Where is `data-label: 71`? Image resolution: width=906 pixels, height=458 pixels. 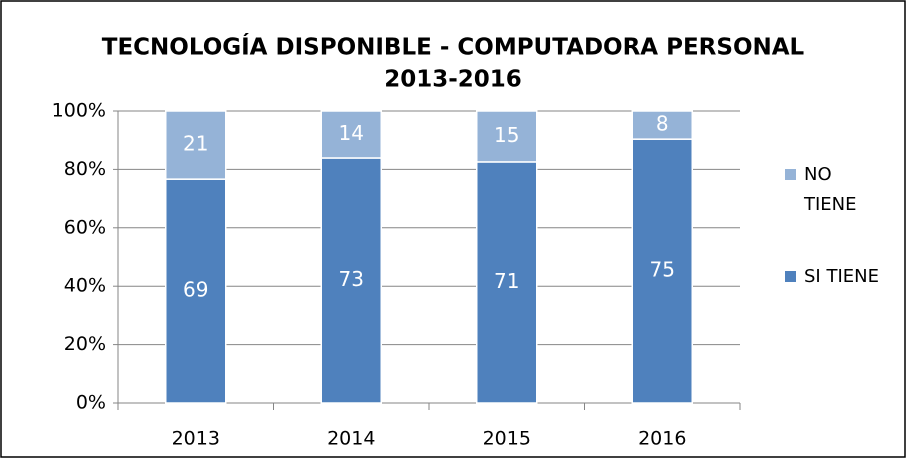
data-label: 71 is located at coordinates (506, 281).